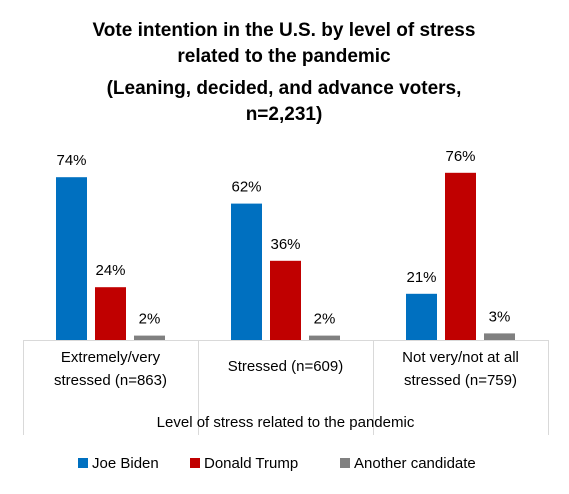 The width and height of the screenshot is (569, 494). Describe the element at coordinates (110, 380) in the screenshot. I see `category-label: stressed (n=863)` at that location.